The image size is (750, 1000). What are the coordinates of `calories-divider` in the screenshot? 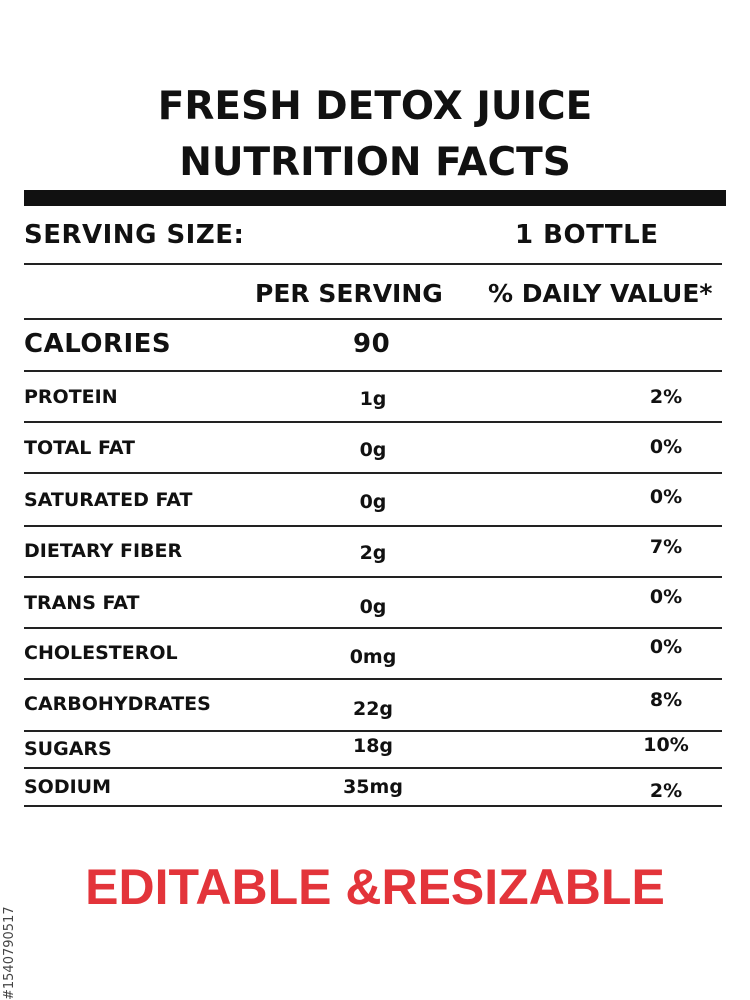 It's located at (373, 371).